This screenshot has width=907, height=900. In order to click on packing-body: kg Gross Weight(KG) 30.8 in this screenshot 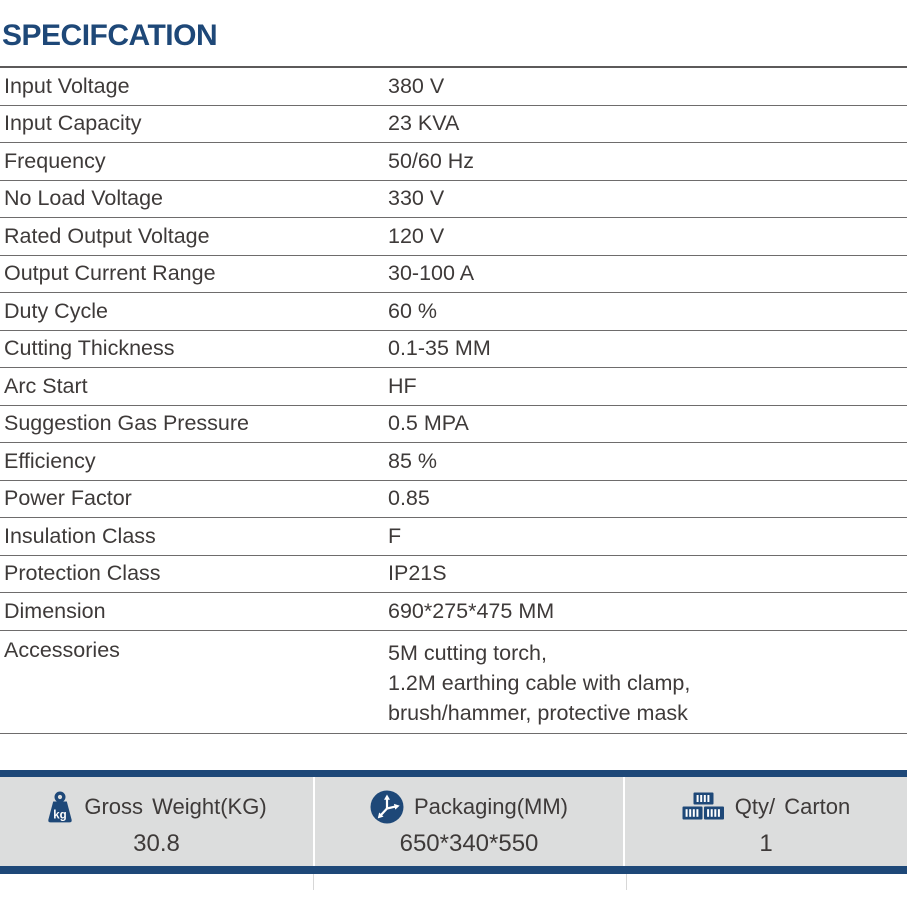, I will do `click(453, 821)`.